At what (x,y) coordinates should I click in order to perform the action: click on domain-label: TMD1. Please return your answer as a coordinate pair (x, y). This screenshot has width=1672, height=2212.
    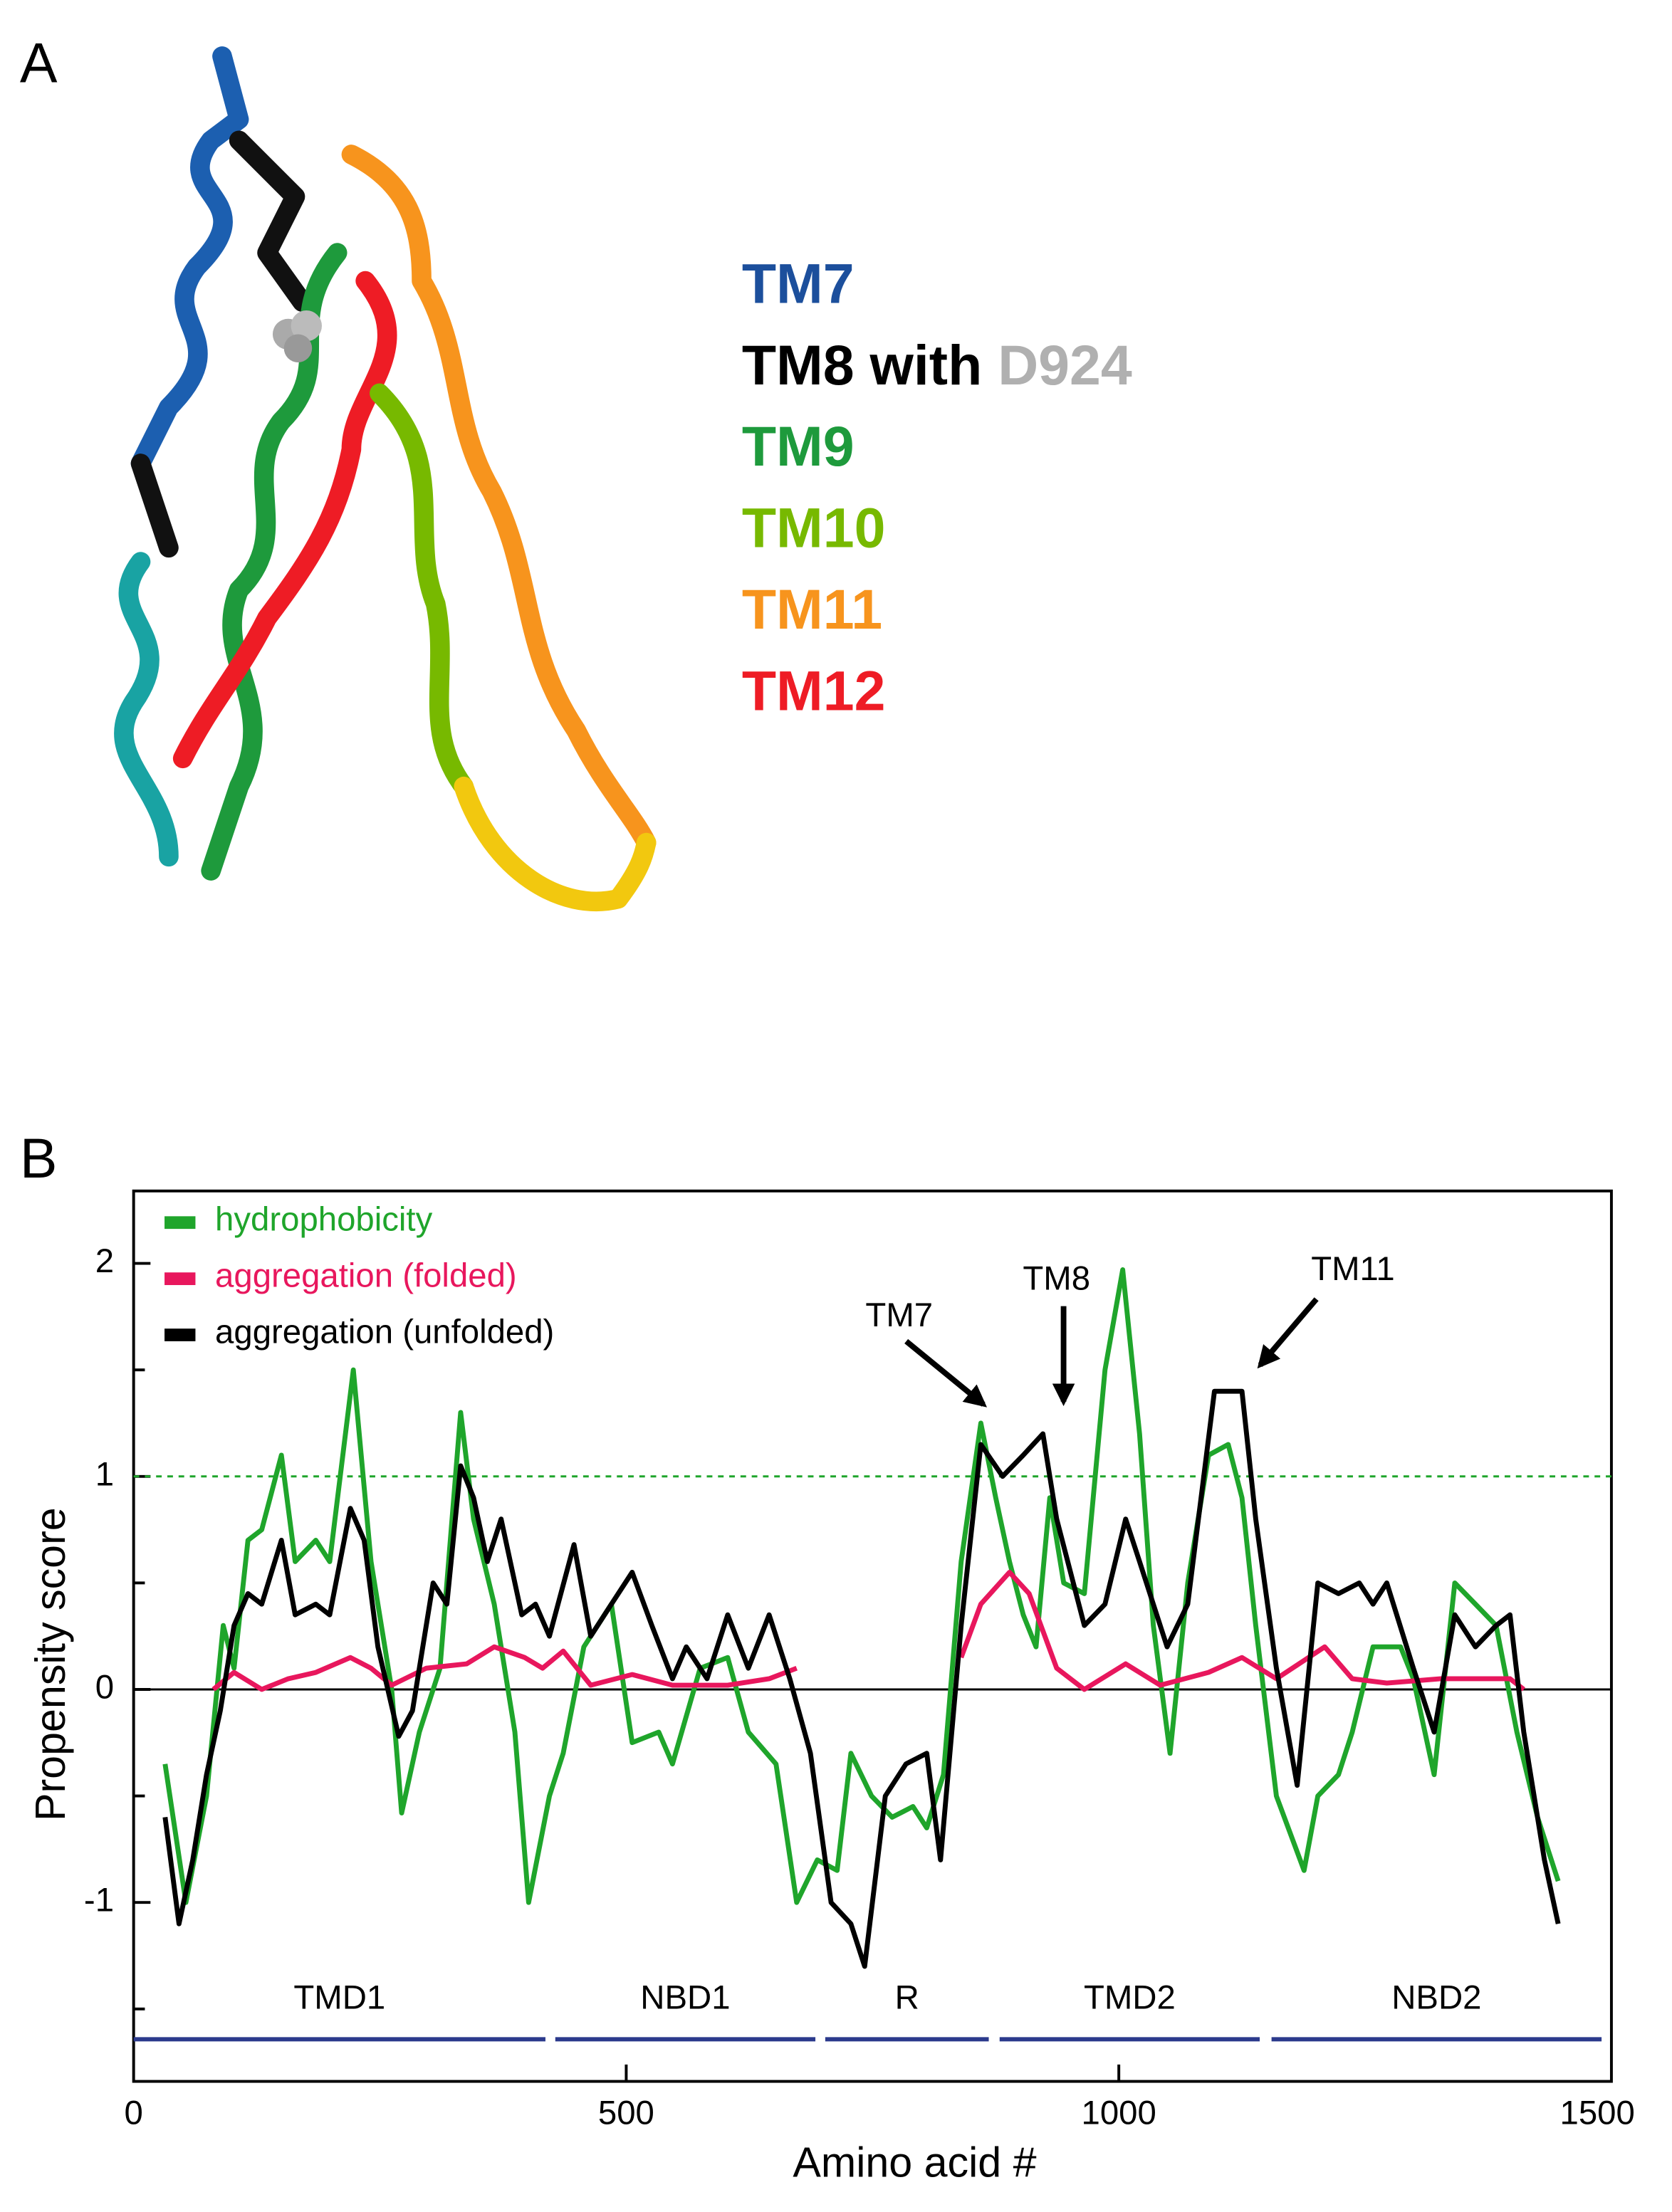
    Looking at the image, I should click on (339, 1998).